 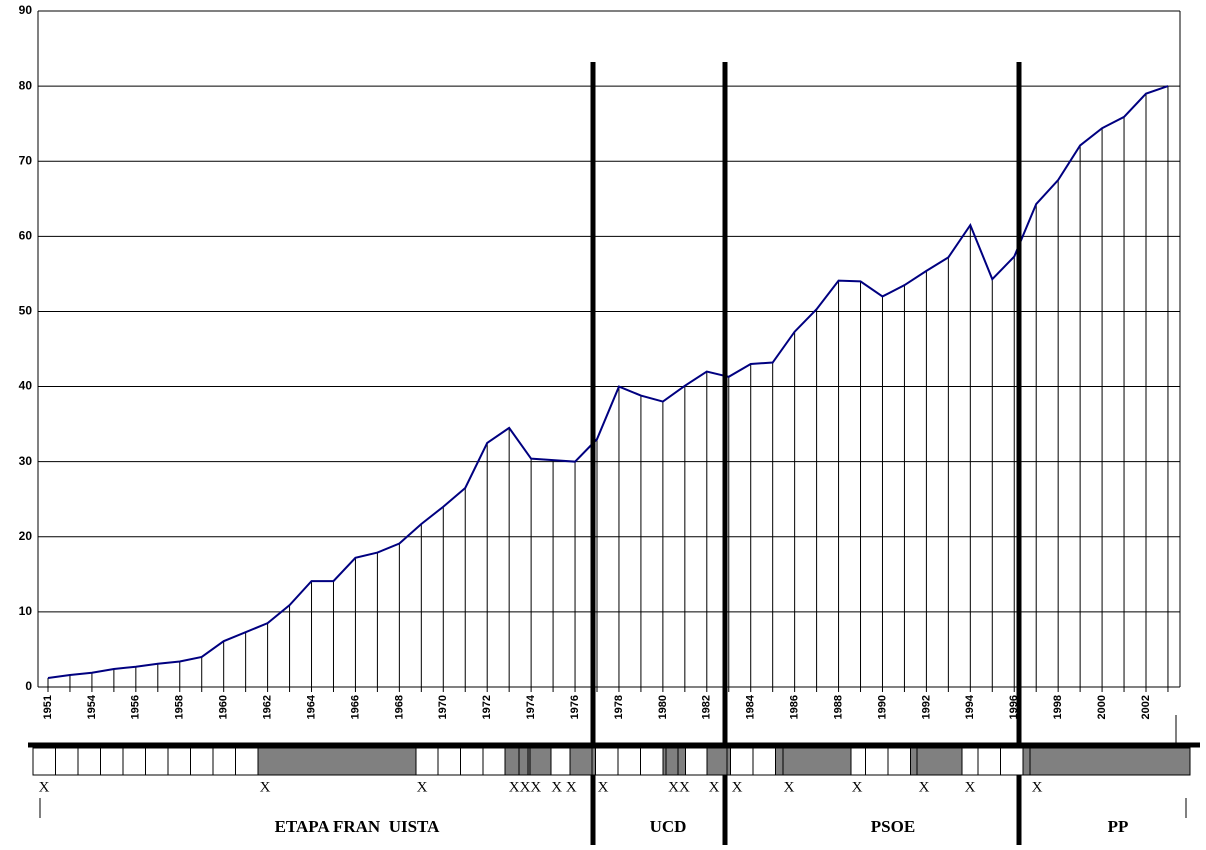 I want to click on x-tick-label: 2000, so click(x=1102, y=707).